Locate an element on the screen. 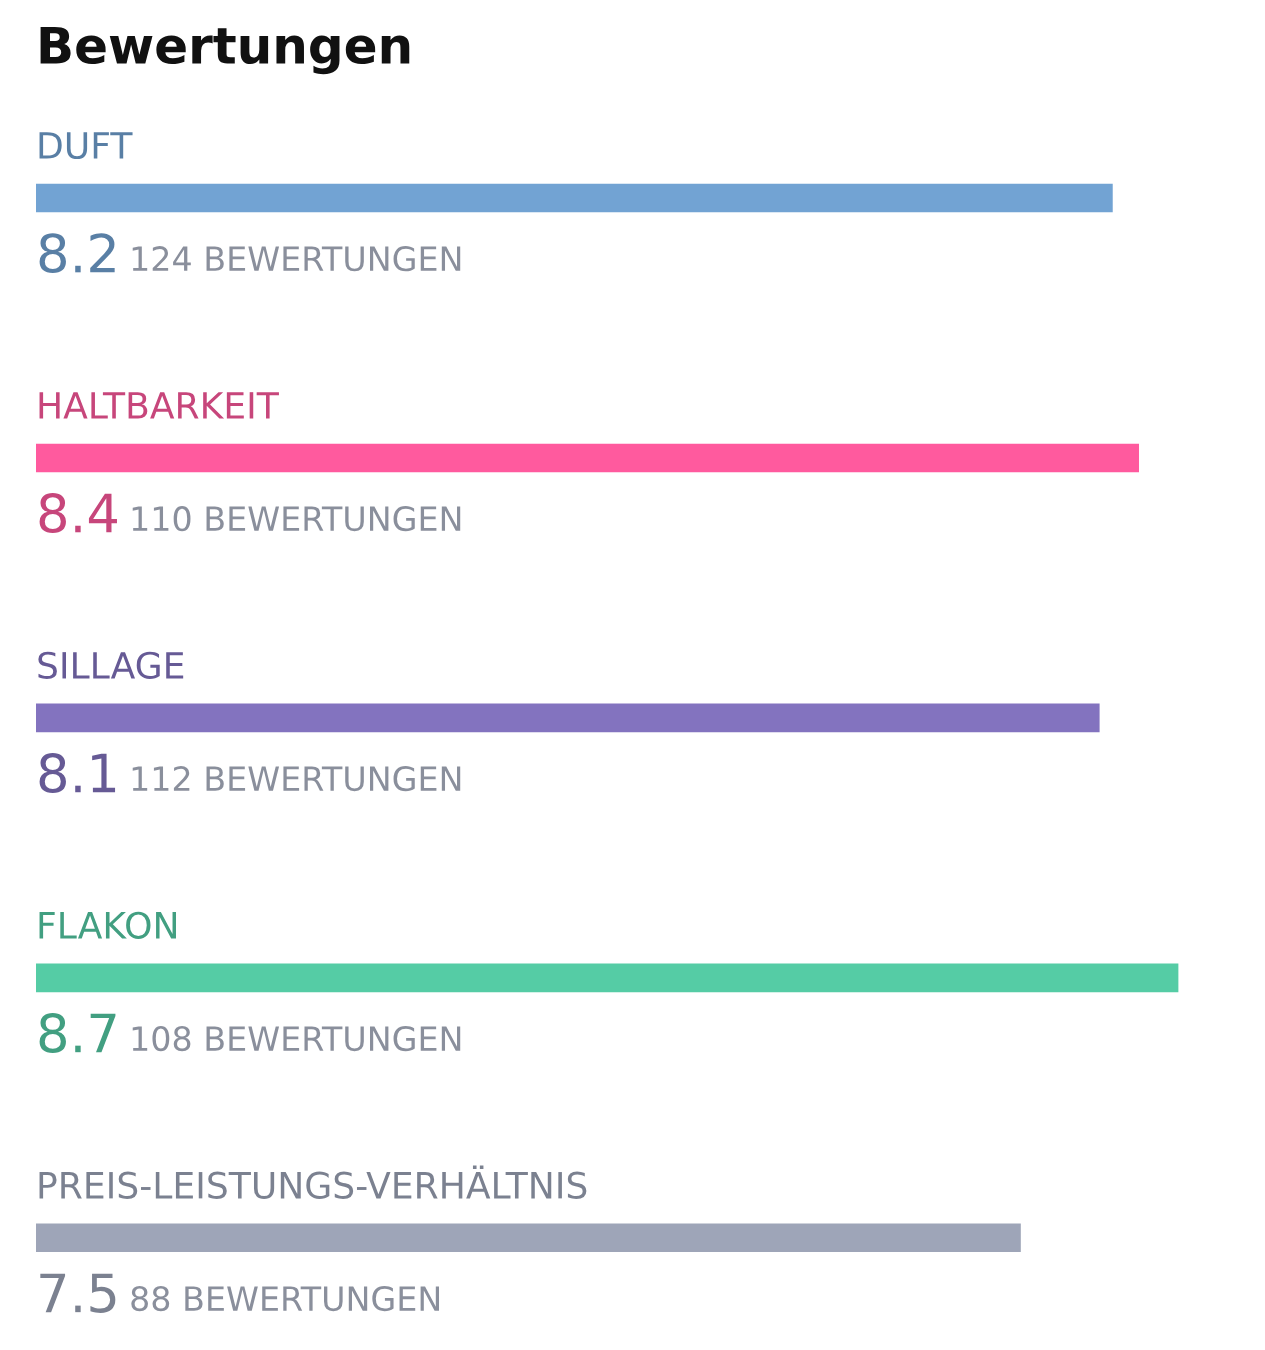  y-tick-label: FLAKON is located at coordinates (107, 925).